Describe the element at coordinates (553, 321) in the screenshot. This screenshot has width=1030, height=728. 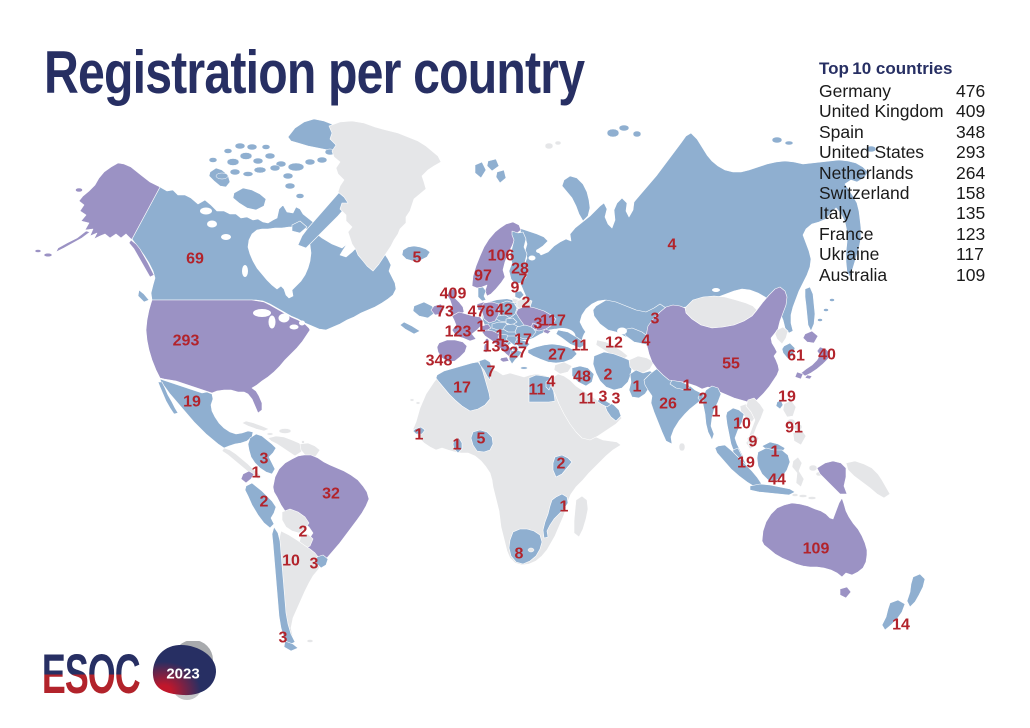
I see `svg-text: 117` at that location.